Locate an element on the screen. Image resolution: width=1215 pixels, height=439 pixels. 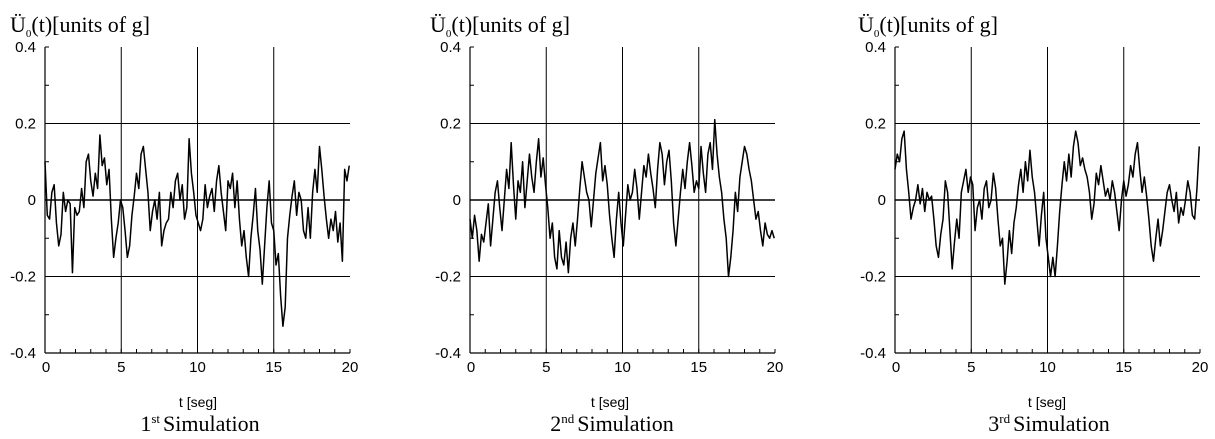
panel-caption: 1st Simulation is located at coordinates (199, 423).